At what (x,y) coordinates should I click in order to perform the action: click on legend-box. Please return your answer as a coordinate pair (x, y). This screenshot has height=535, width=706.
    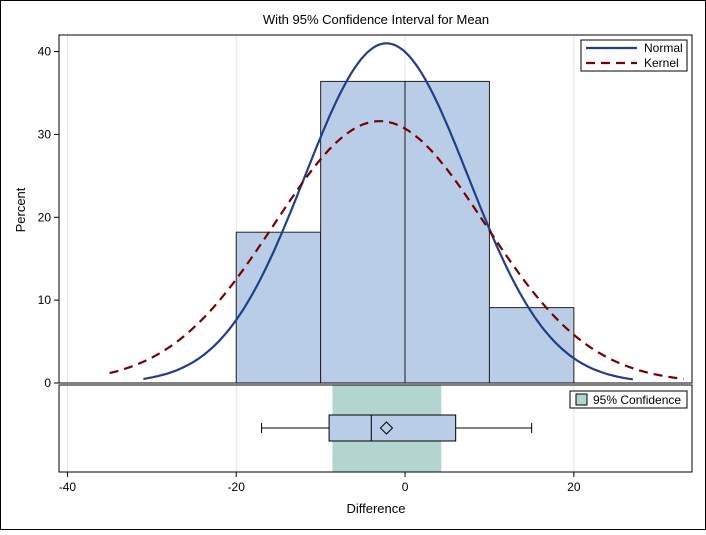
    Looking at the image, I should click on (634, 55).